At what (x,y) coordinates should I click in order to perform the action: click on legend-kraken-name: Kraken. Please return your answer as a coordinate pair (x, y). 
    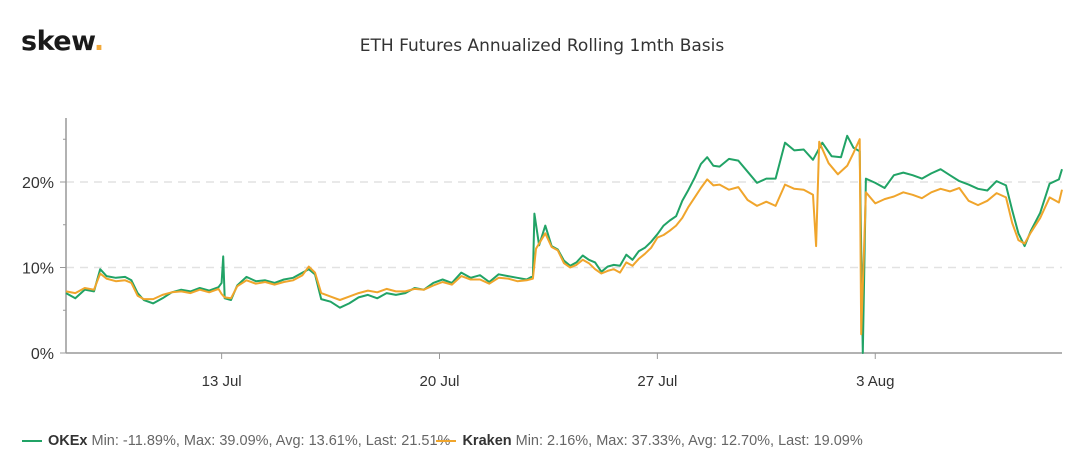
    Looking at the image, I should click on (487, 441).